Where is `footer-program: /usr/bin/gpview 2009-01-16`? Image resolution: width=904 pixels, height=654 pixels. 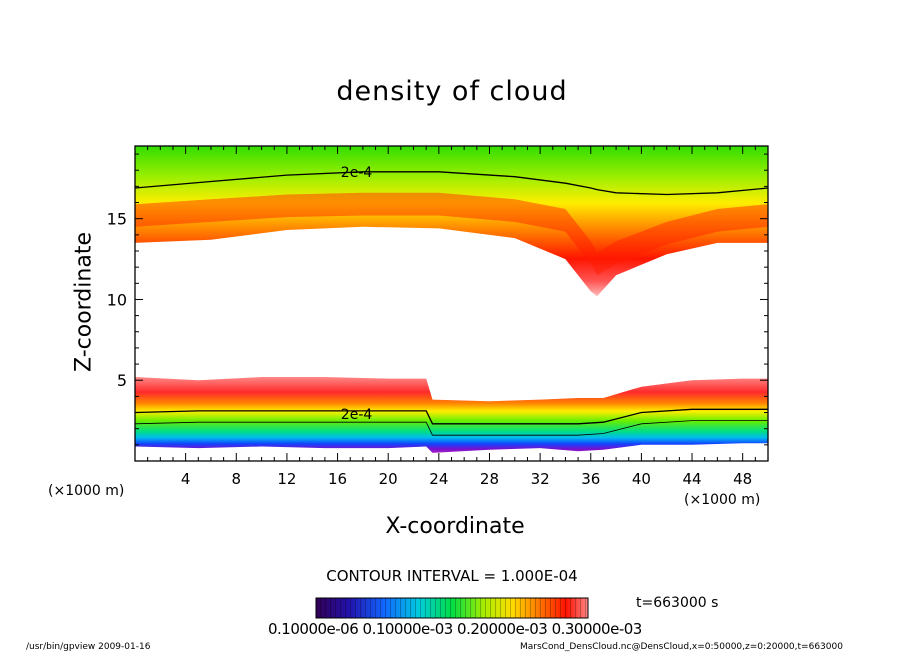 footer-program: /usr/bin/gpview 2009-01-16 is located at coordinates (88, 647).